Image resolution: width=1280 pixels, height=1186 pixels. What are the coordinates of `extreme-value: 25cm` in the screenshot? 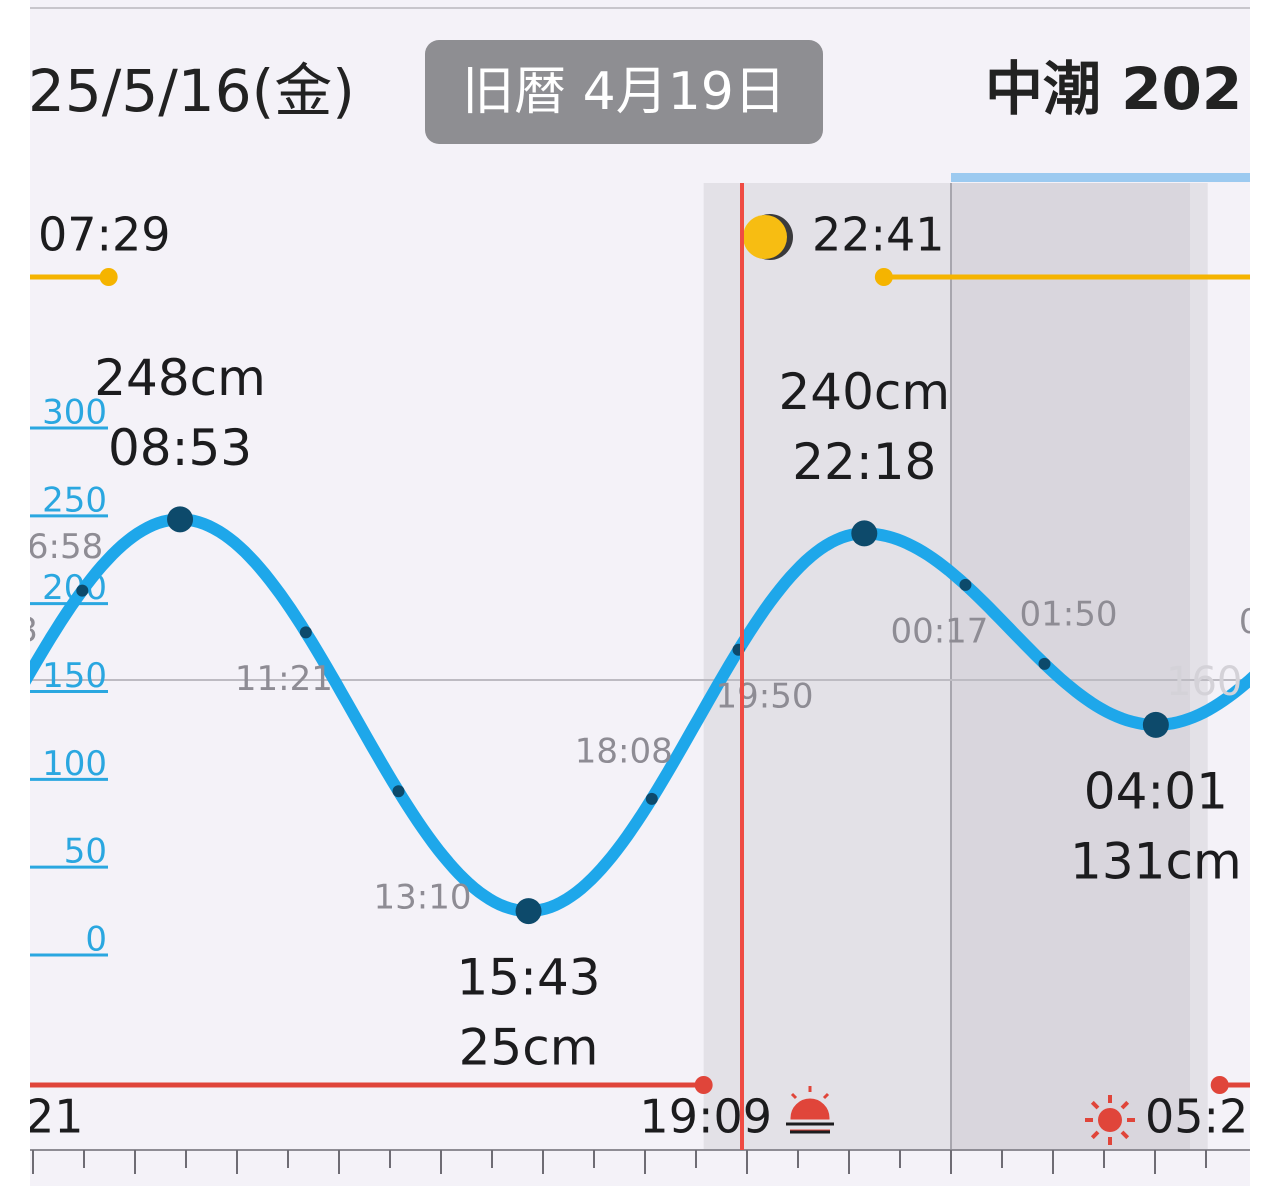 It's located at (529, 1048).